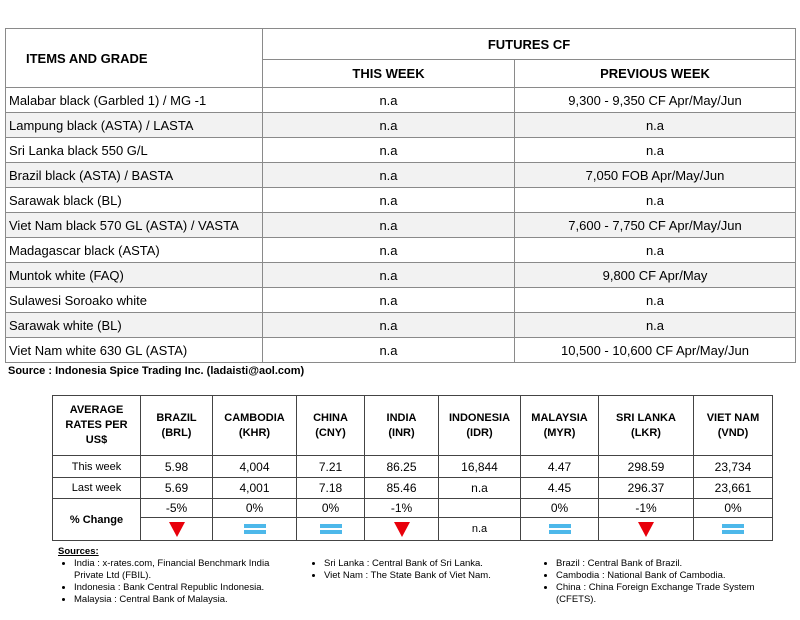 This screenshot has height=620, width=800. I want to click on change-icon-cell: n.a, so click(479, 529).